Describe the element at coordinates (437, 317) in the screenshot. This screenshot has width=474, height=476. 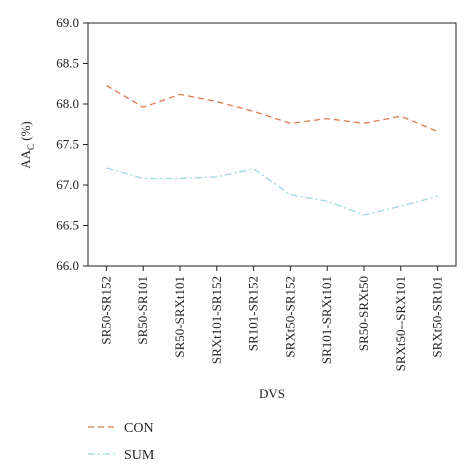
I see `x-tick-label: SRXt50-SR101` at that location.